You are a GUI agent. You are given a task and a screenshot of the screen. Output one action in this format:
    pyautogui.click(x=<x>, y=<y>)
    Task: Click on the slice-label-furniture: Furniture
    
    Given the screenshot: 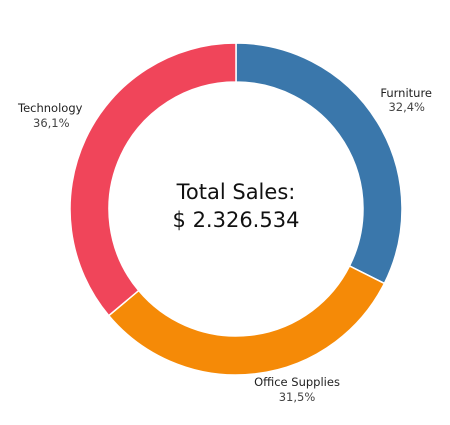 What is the action you would take?
    pyautogui.click(x=406, y=93)
    